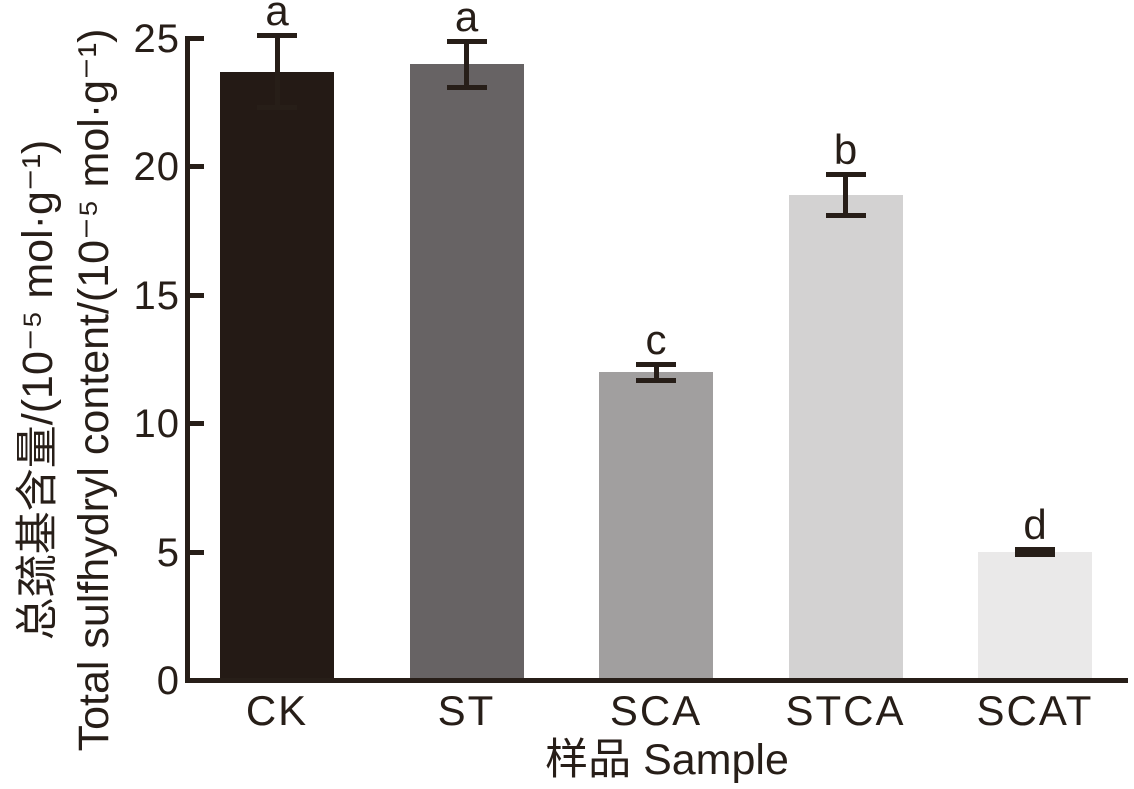  What do you see at coordinates (466, 710) in the screenshot?
I see `x-category-label: ST` at bounding box center [466, 710].